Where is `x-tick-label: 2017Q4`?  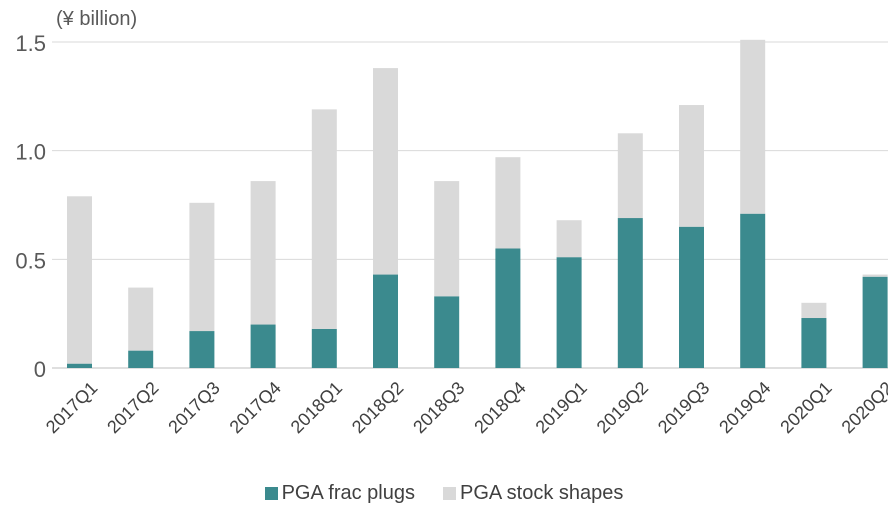
x-tick-label: 2017Q4 is located at coordinates (255, 407).